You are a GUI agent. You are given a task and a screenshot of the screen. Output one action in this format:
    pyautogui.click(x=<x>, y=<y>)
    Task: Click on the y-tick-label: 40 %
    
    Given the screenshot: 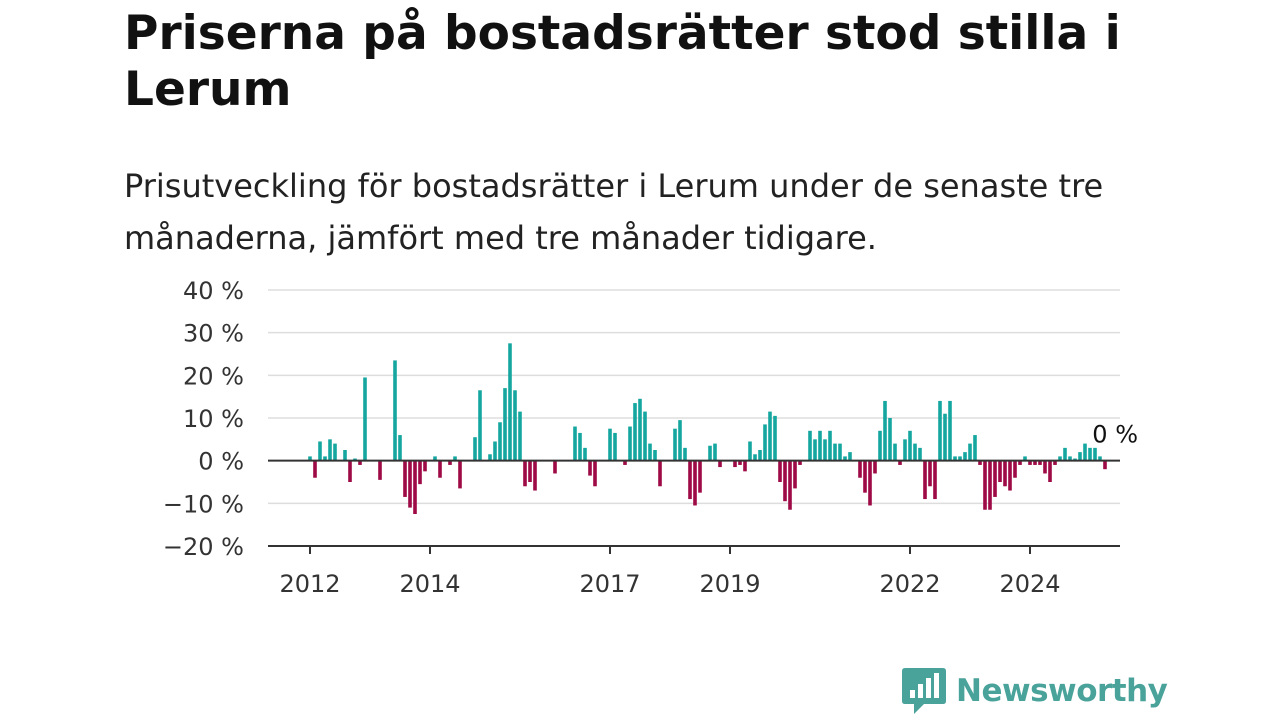 What is the action you would take?
    pyautogui.click(x=213, y=291)
    